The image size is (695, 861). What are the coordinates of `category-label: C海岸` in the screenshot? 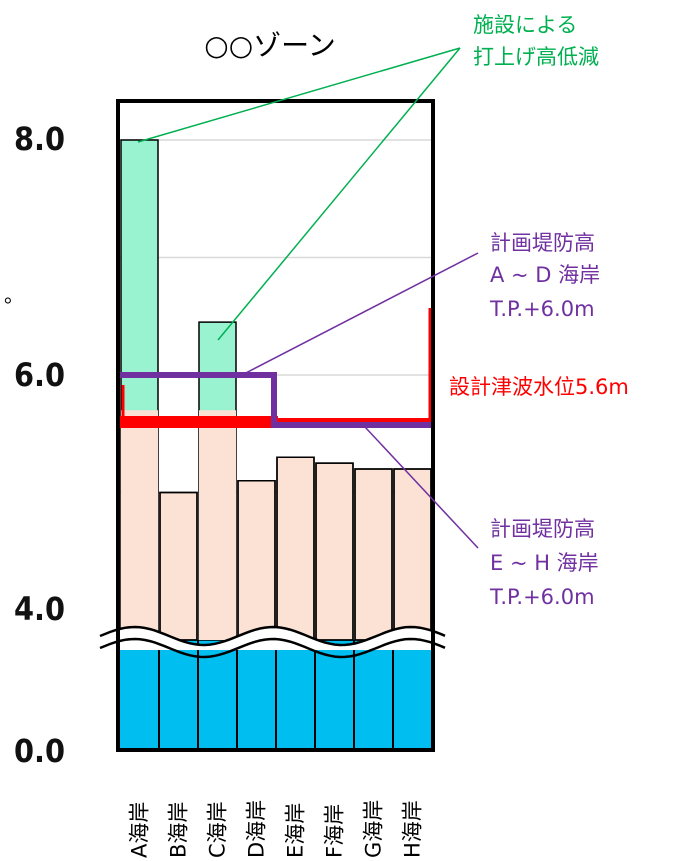 It's located at (218, 829).